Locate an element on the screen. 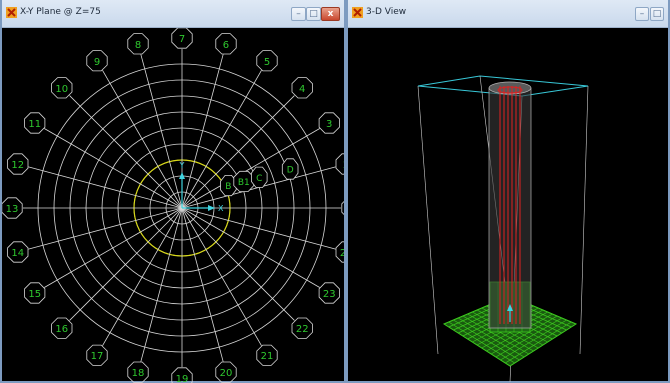  column-shell is located at coordinates (510, 208).